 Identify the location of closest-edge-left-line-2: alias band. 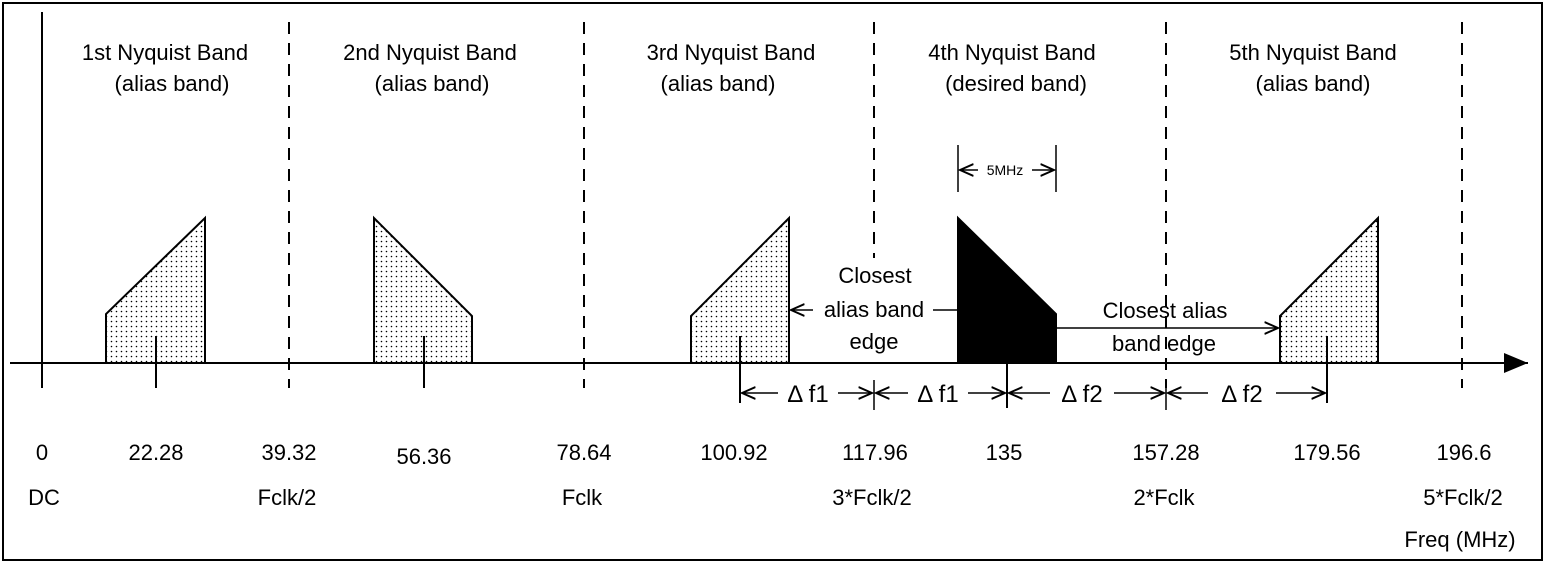
(874, 309).